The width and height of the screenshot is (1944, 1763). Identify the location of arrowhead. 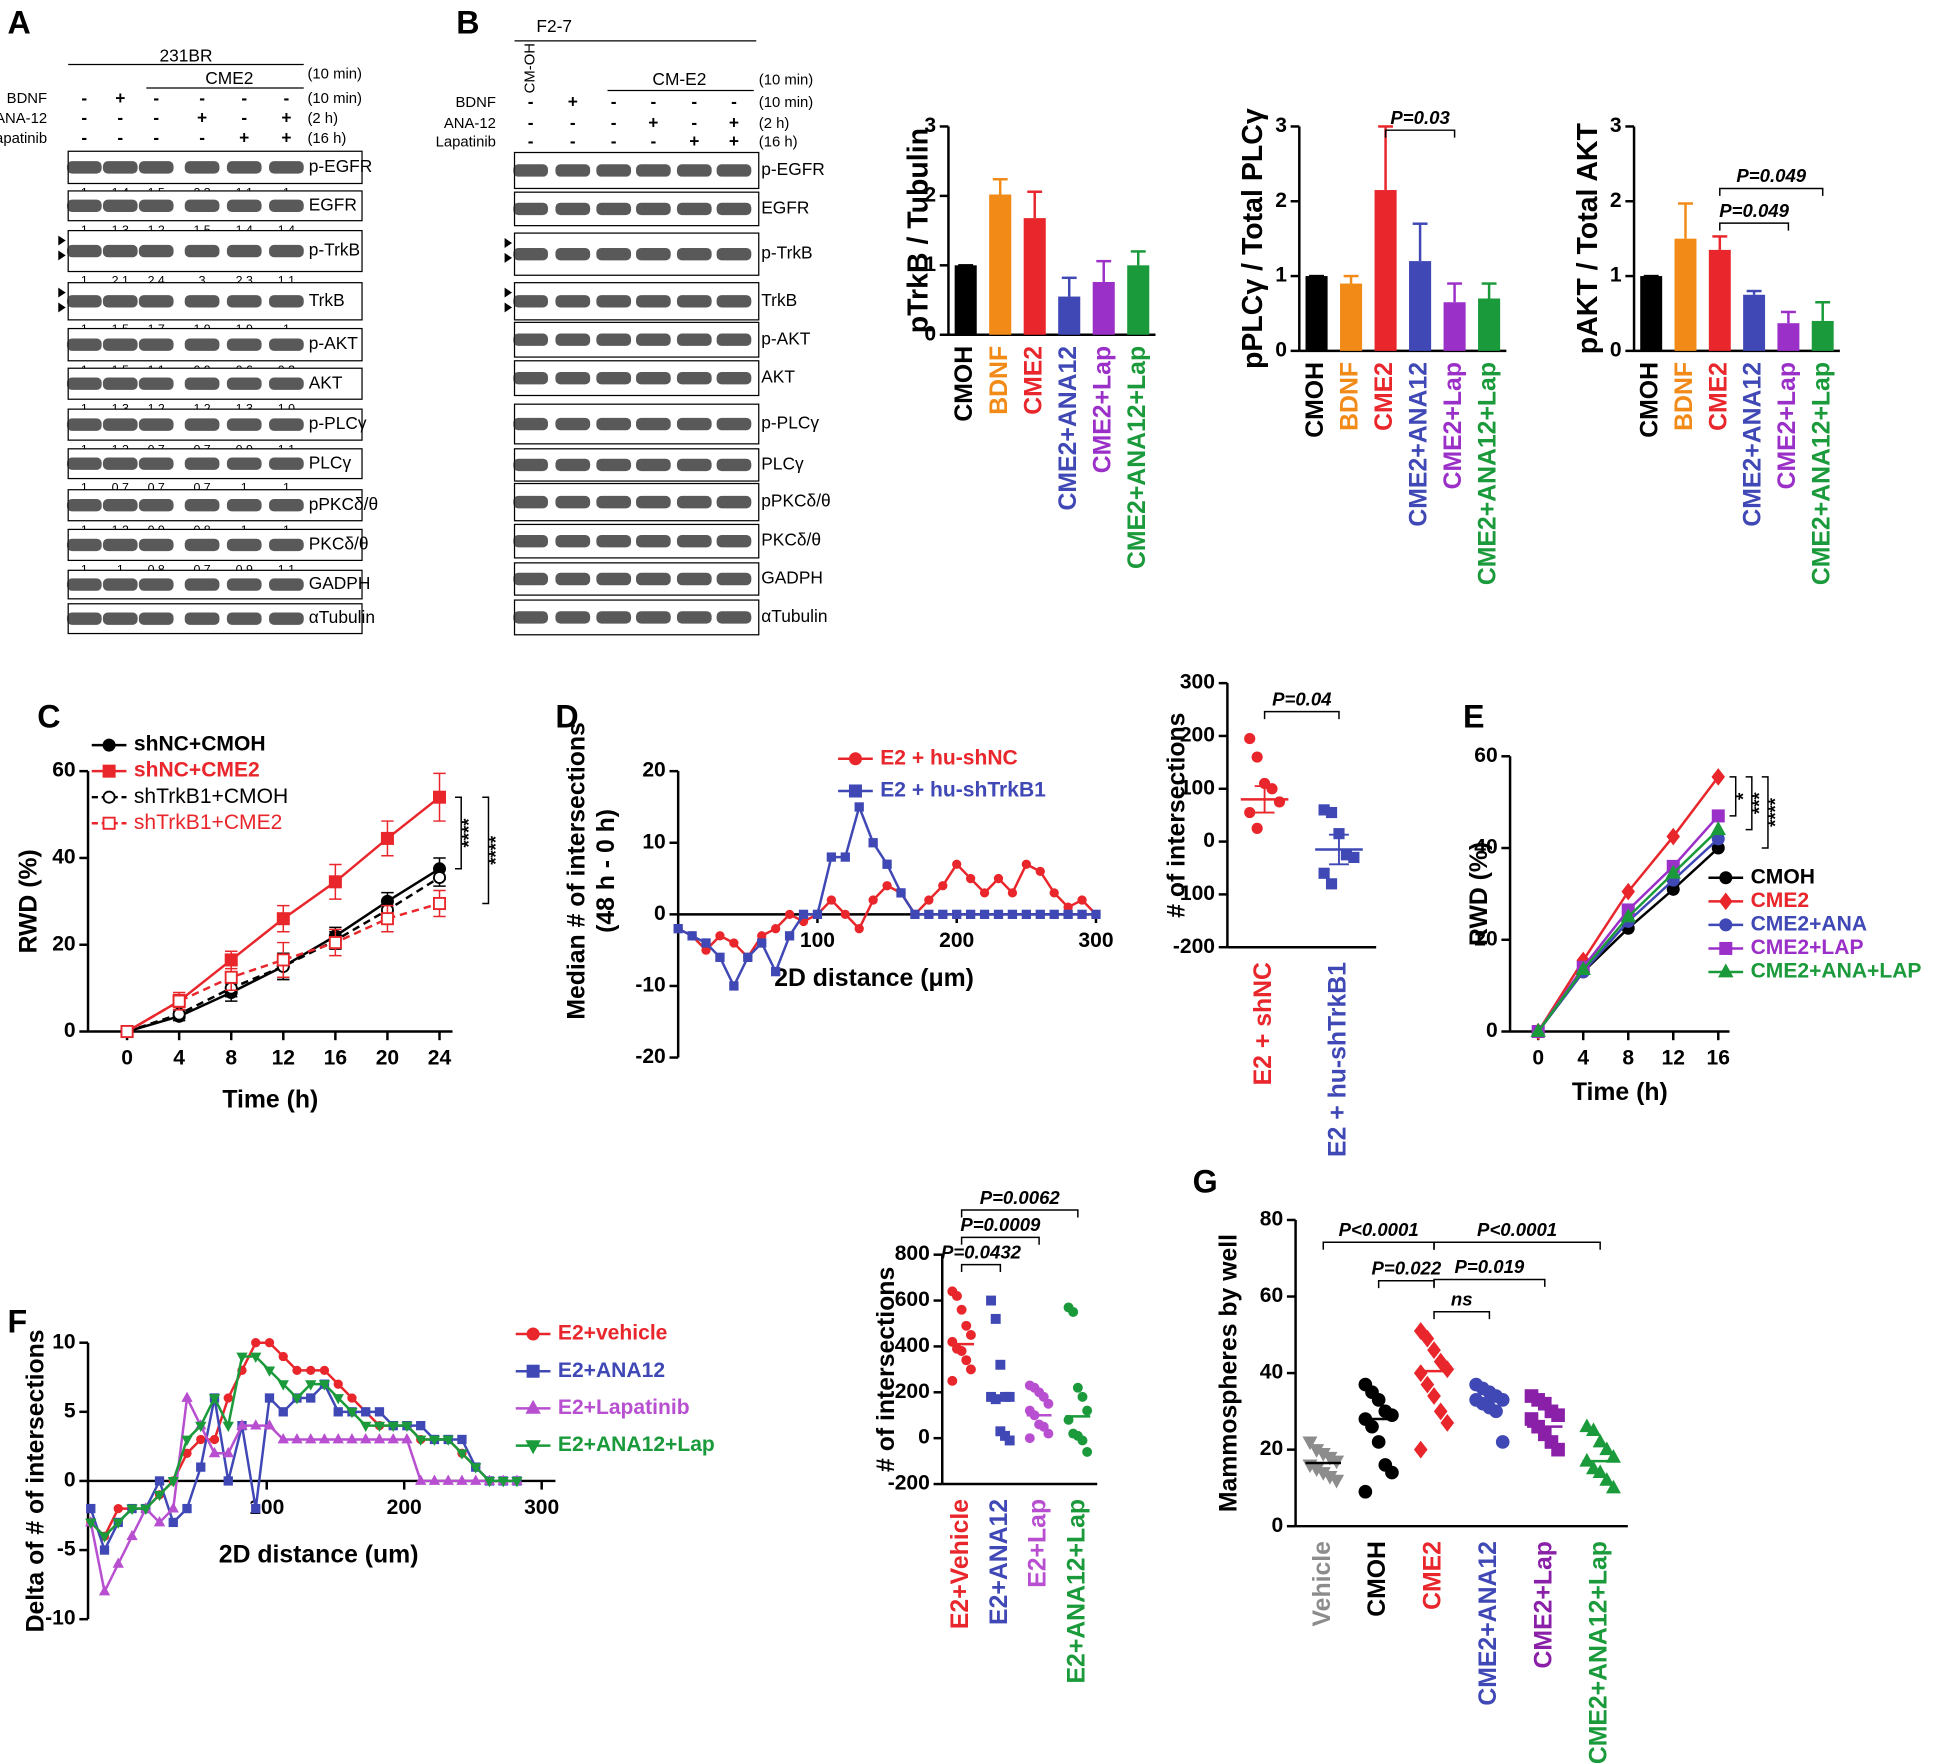
(62, 307).